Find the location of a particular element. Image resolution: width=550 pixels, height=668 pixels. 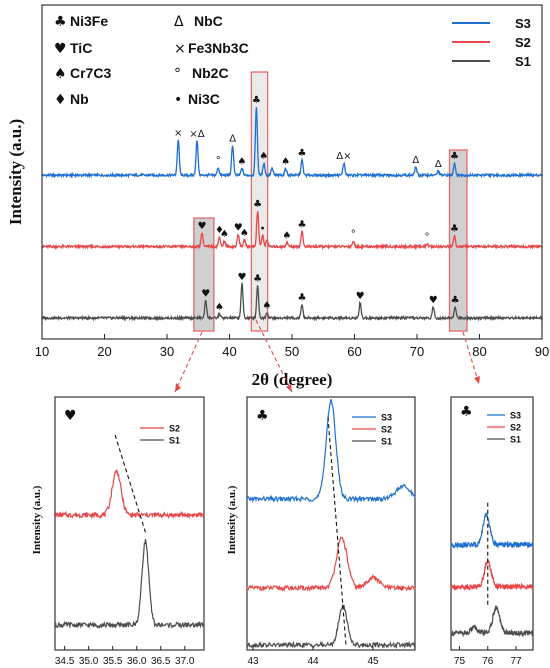

inset-tic-panel: 34.5 35.0 35.5 36.0 36.5 37.0 ♥ S2 S1 is located at coordinates (129, 531).